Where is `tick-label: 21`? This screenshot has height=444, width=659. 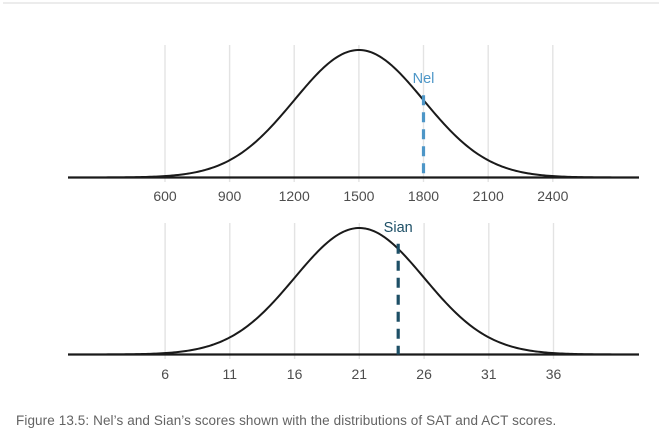
tick-label: 21 is located at coordinates (360, 374).